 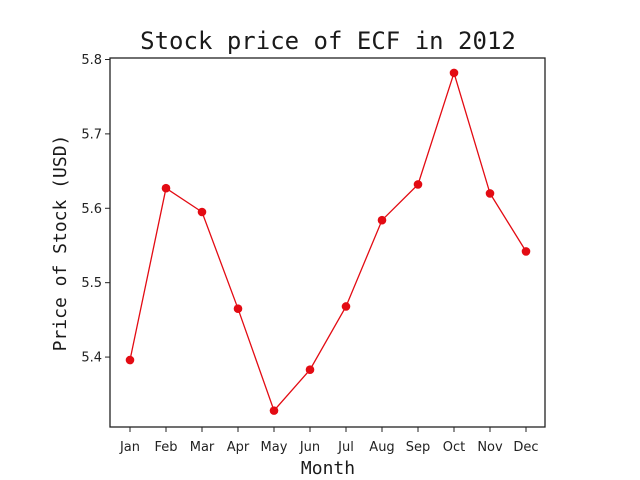 I want to click on y-axis: 5.4 5.5 5.6 5.7 5.8, so click(x=95, y=209).